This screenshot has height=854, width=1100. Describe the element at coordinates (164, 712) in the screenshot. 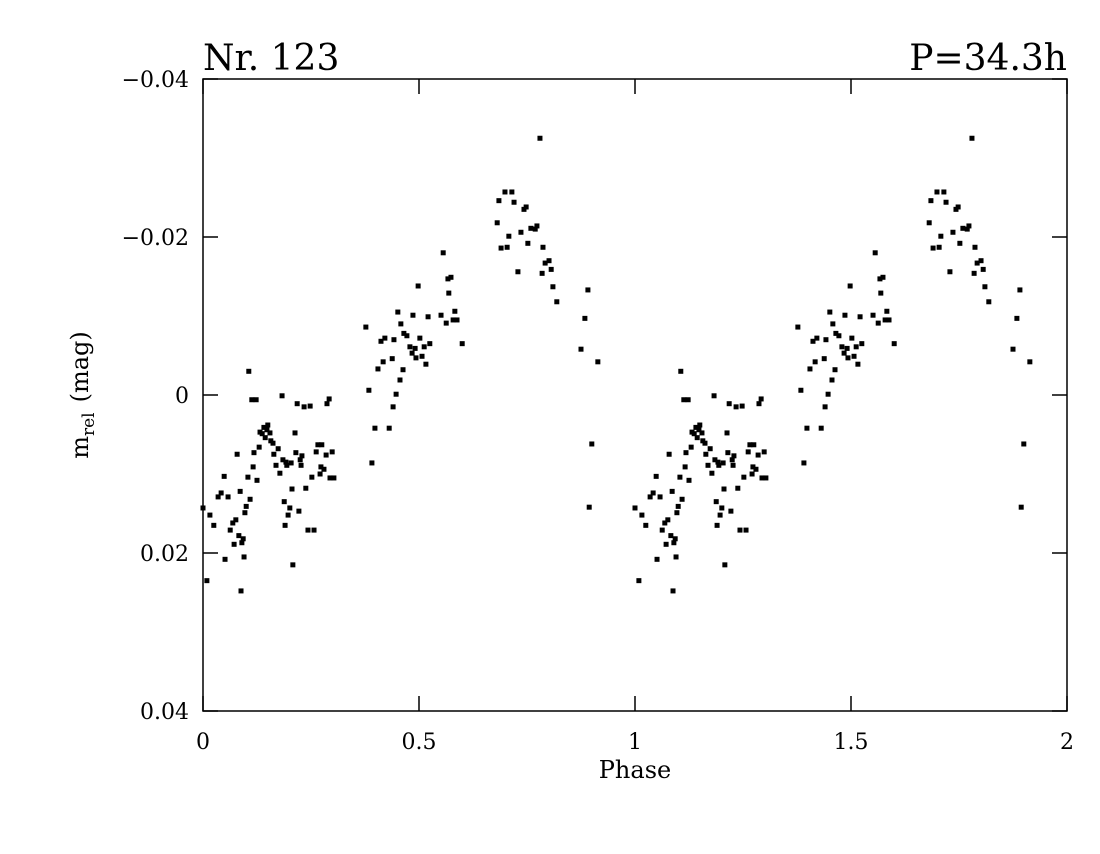

I see `y-tick-label: 0.04` at that location.